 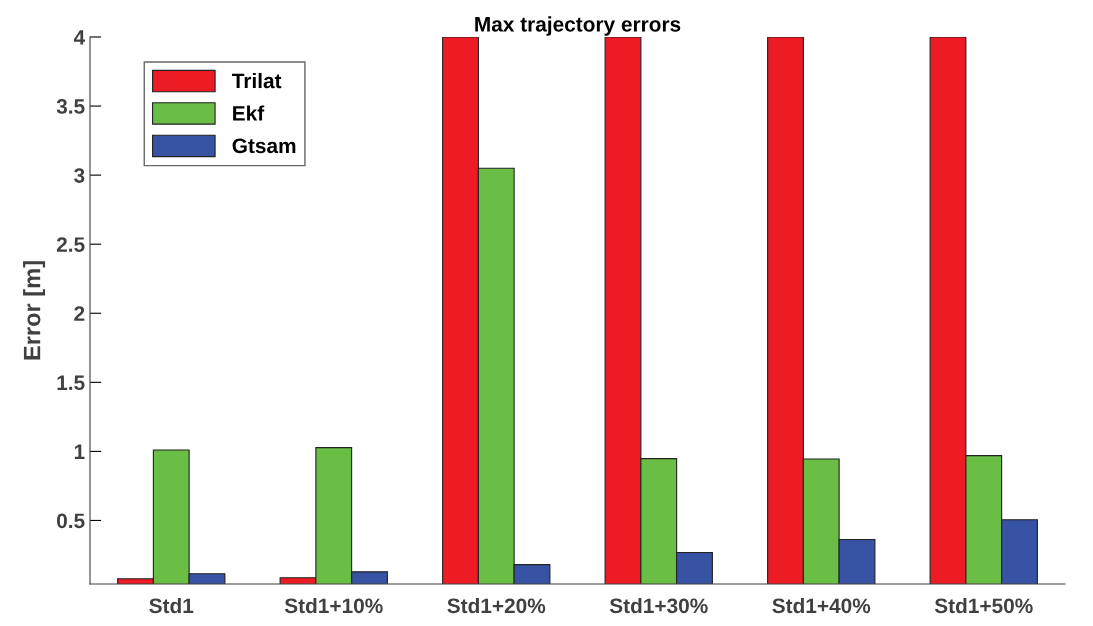 What do you see at coordinates (983, 605) in the screenshot?
I see `x-tick-label: Std1+50%` at bounding box center [983, 605].